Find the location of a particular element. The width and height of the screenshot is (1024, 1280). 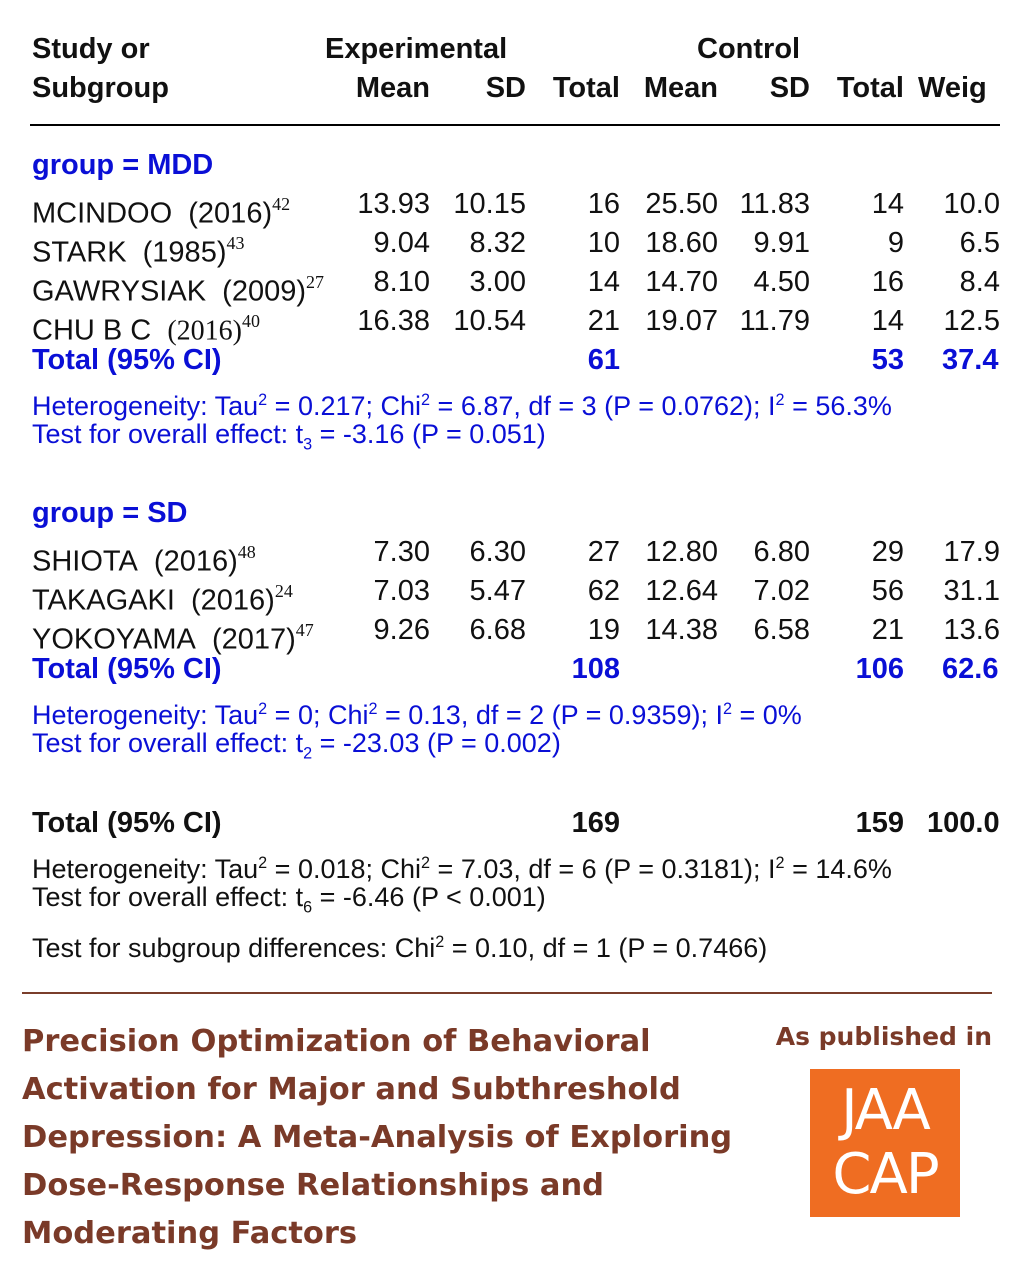

header-rule is located at coordinates (515, 125).